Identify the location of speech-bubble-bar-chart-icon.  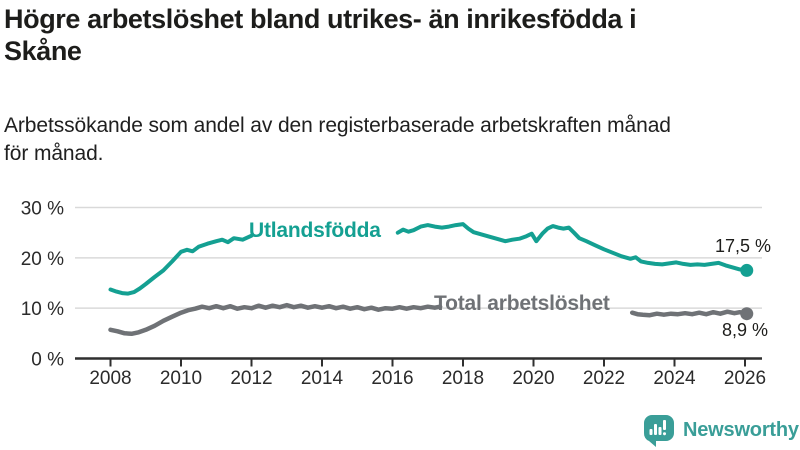
(658, 431).